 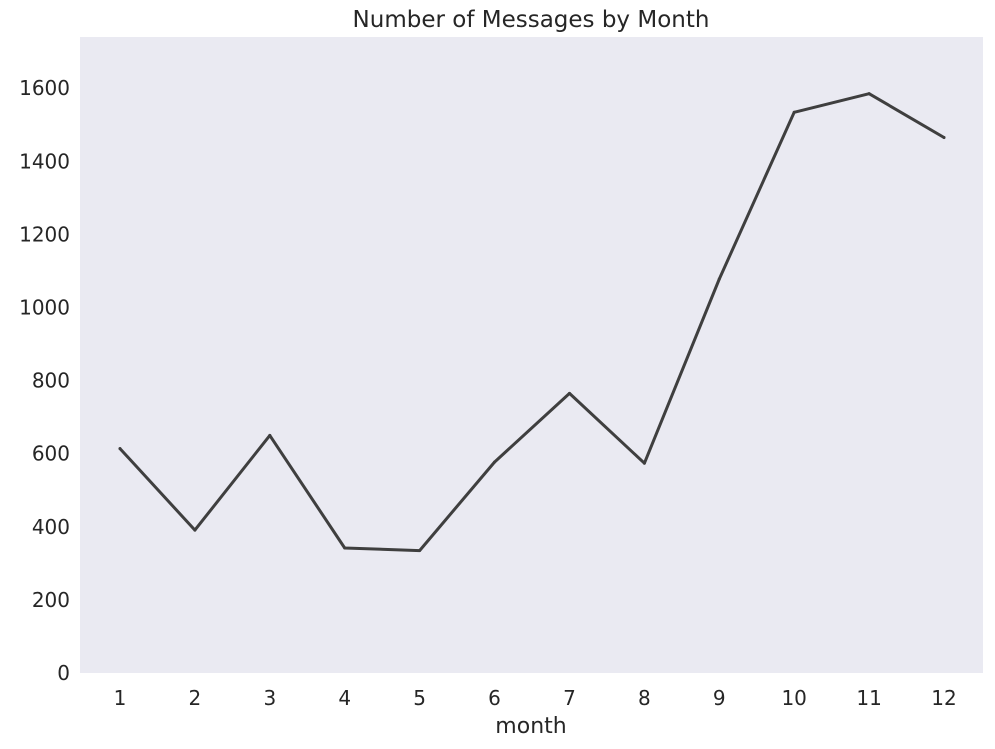 I want to click on x-tick-label: 10, so click(x=793, y=698).